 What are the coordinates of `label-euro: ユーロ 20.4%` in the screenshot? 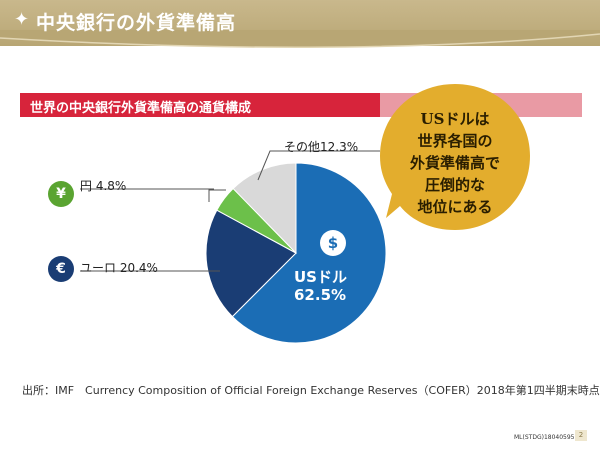 It's located at (119, 268).